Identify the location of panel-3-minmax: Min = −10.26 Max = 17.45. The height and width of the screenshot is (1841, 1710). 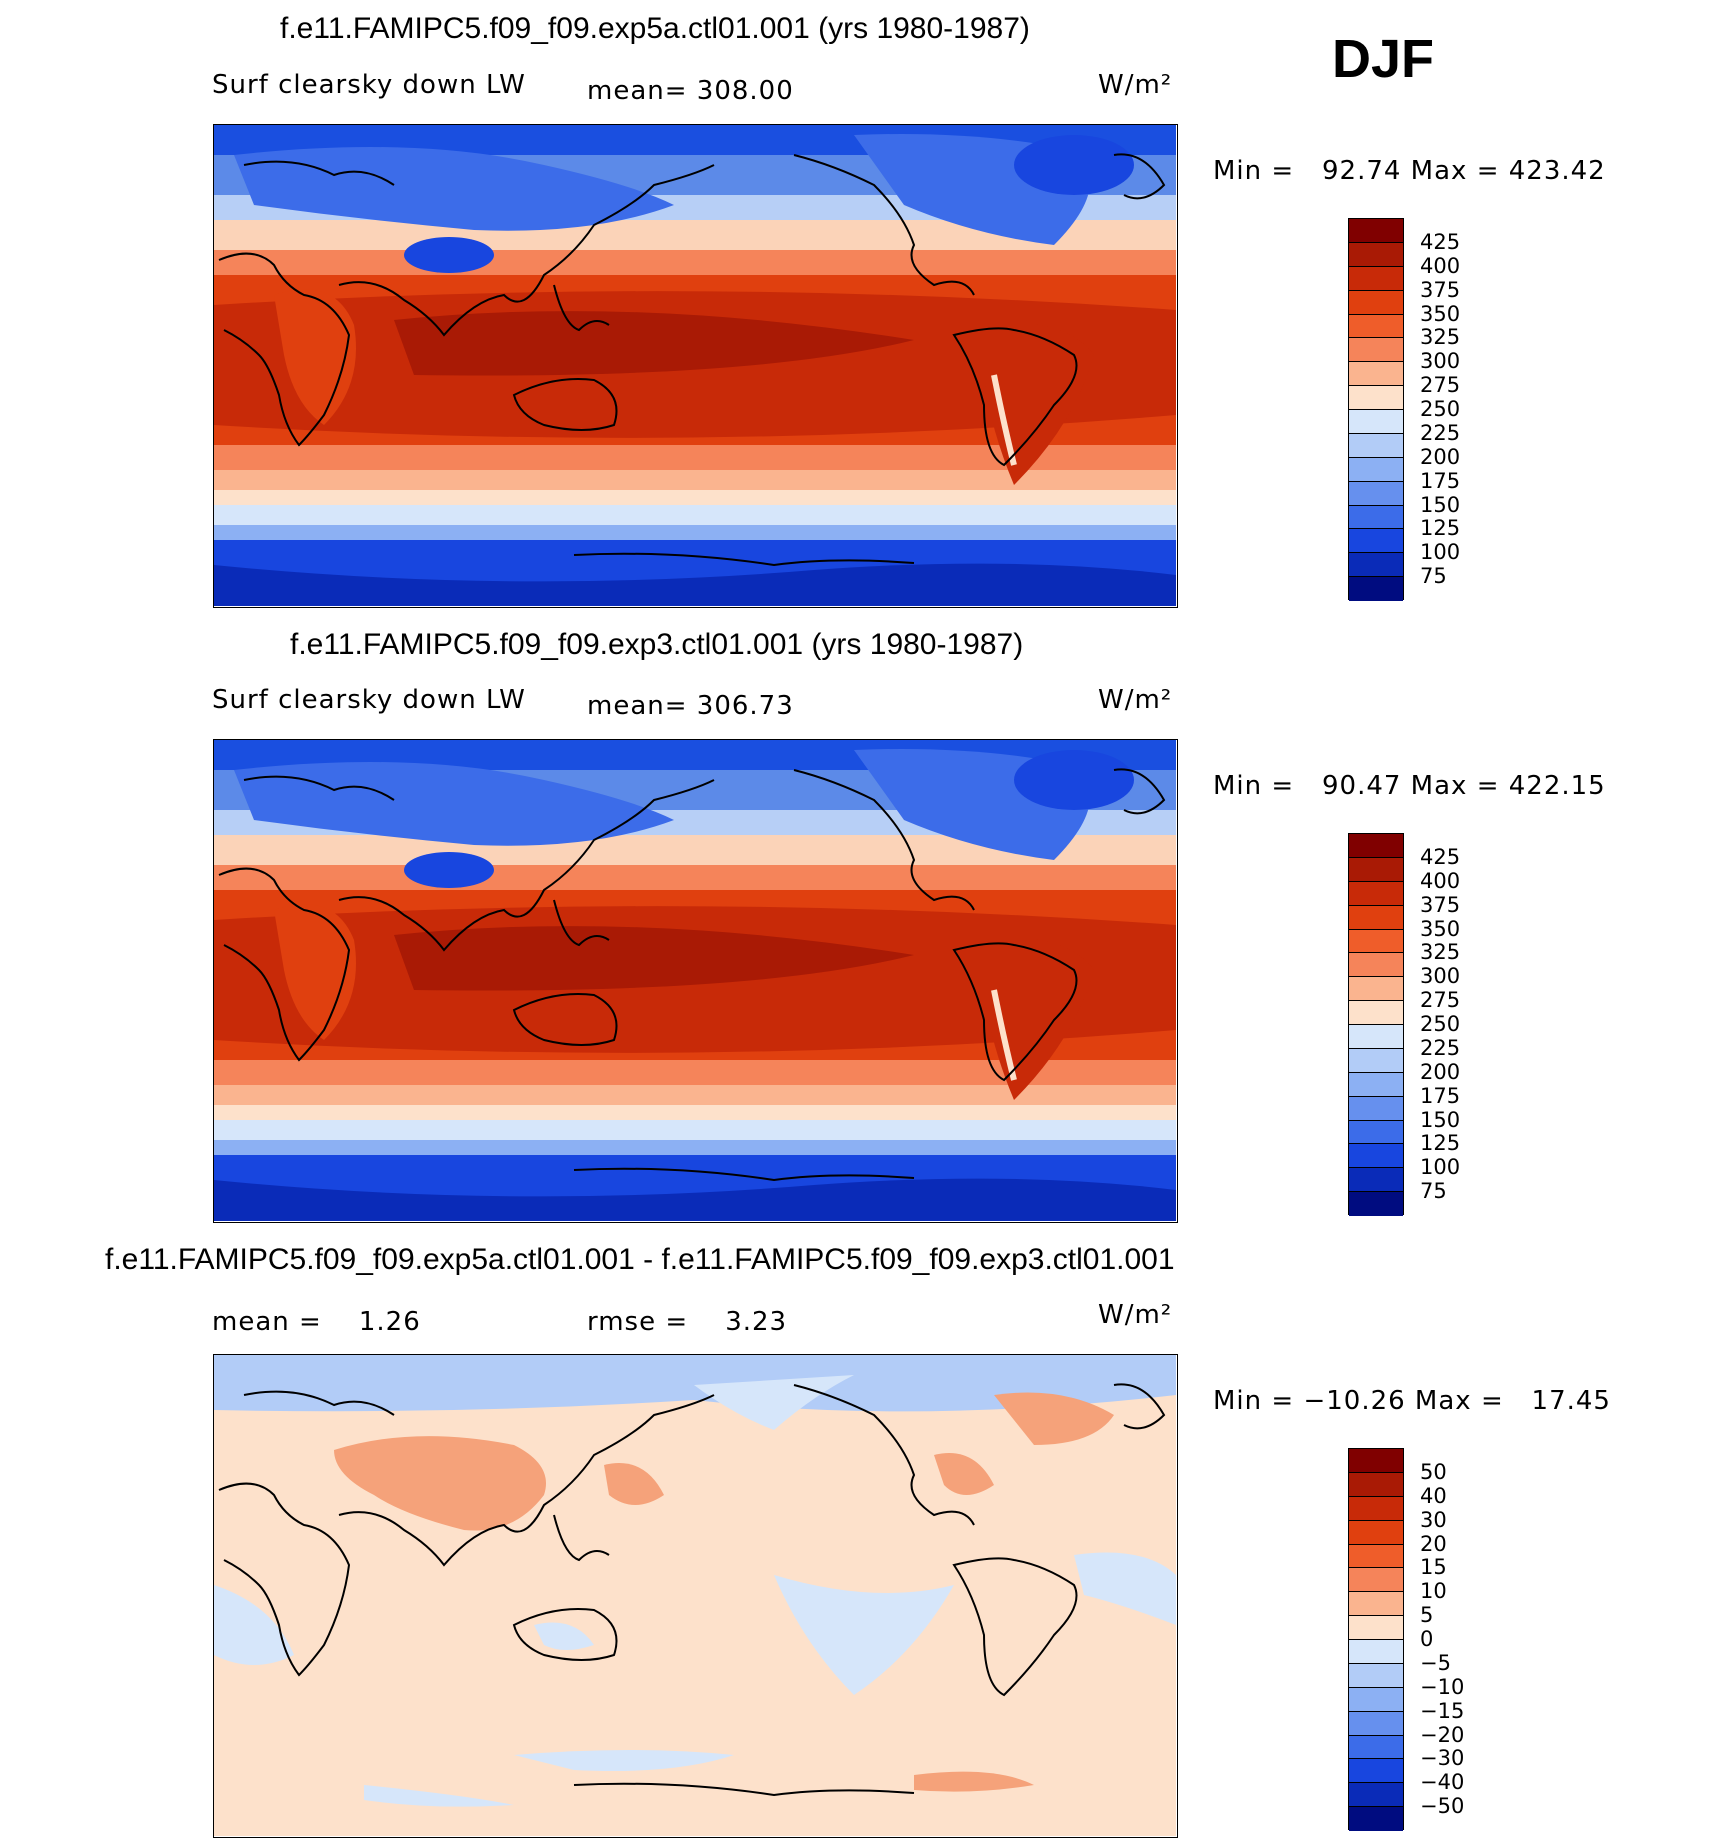
(1412, 1401).